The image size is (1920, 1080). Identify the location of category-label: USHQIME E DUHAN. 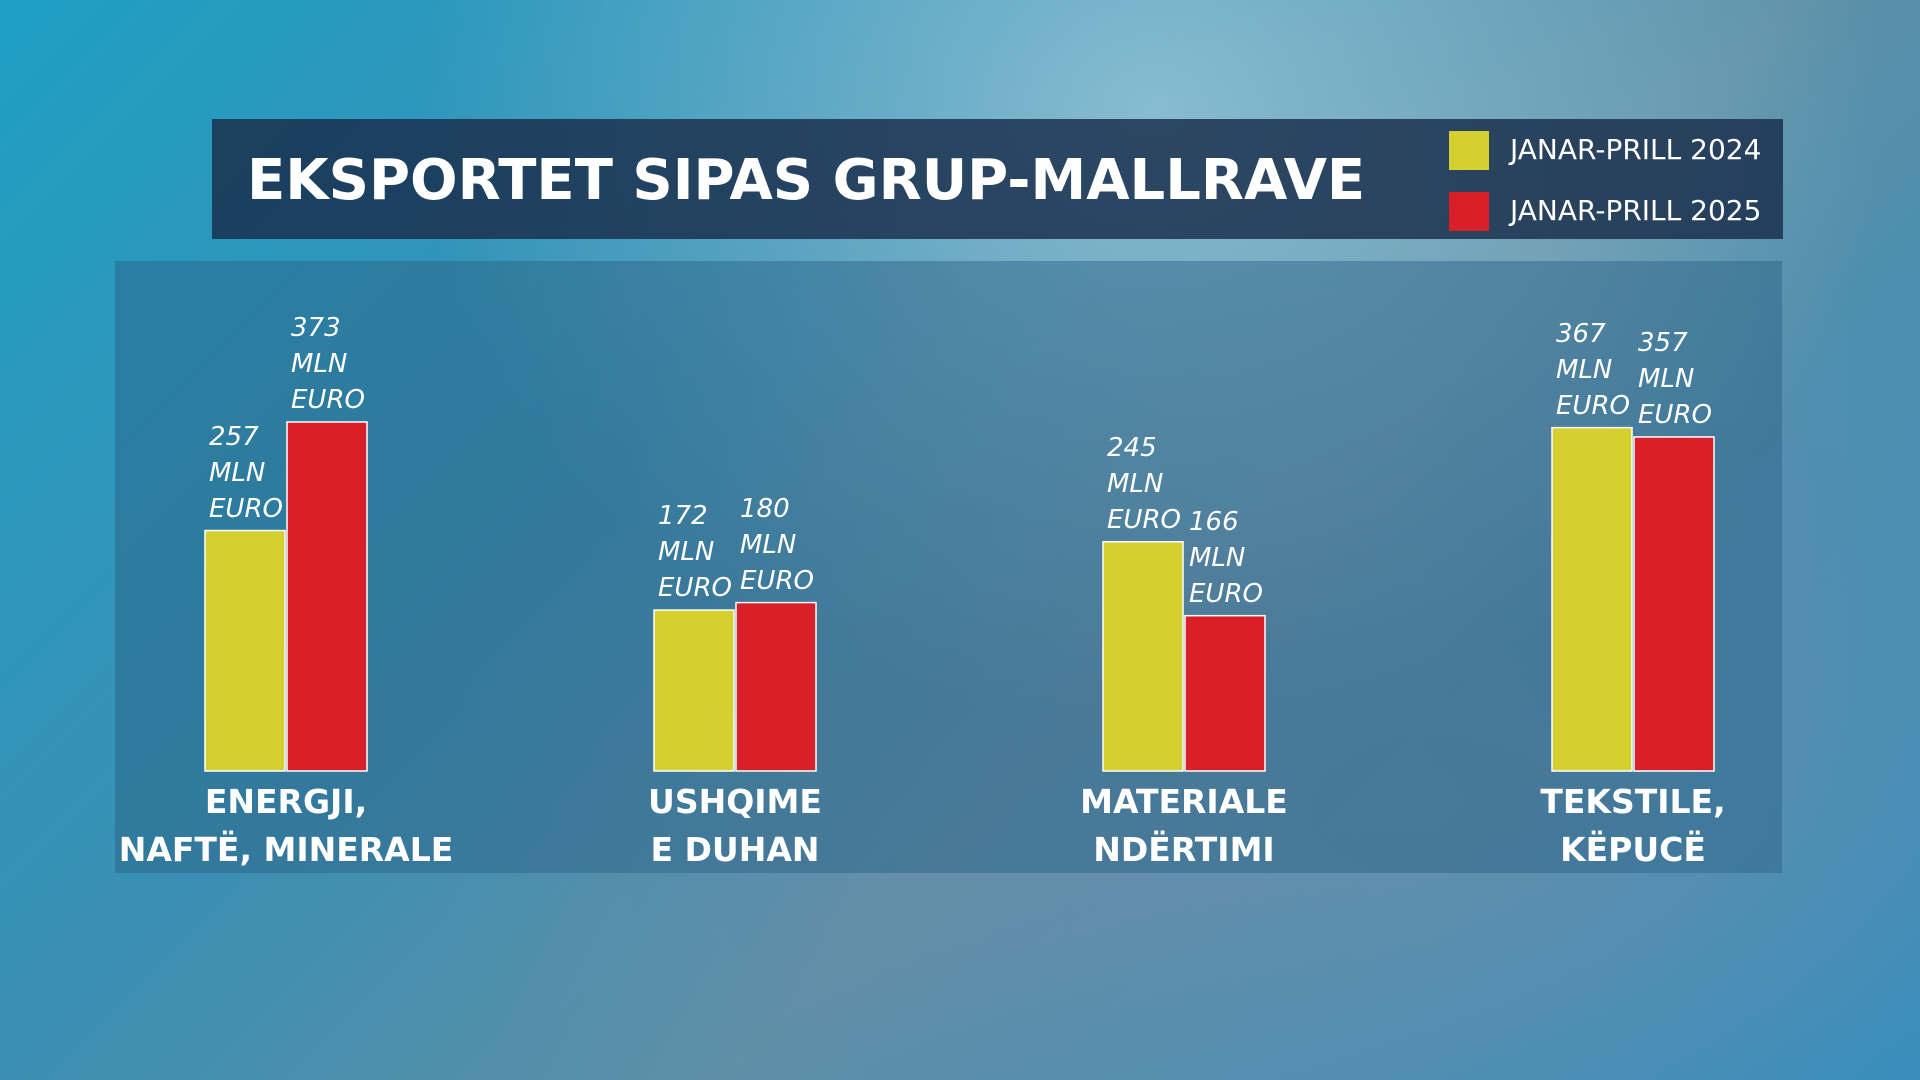
(735, 825).